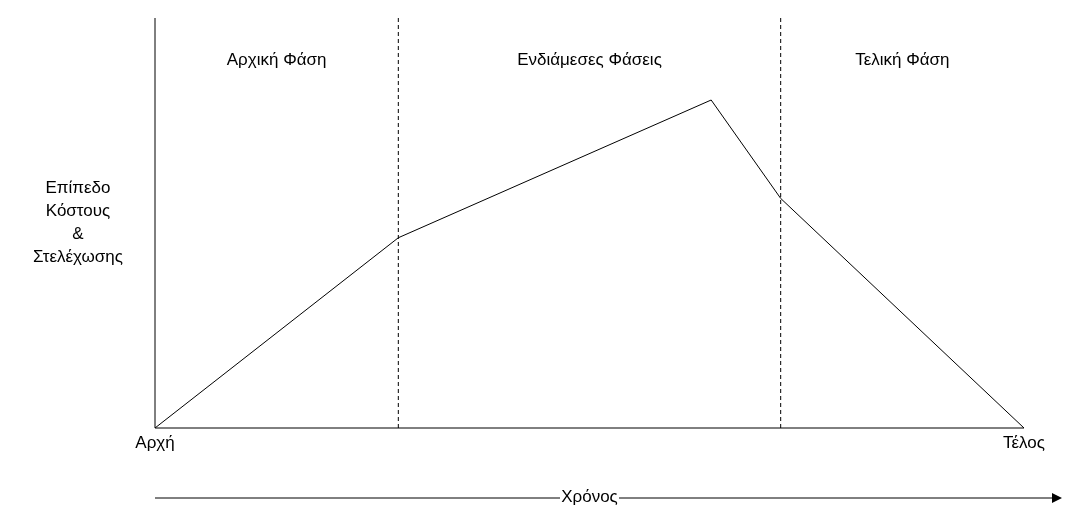 The height and width of the screenshot is (518, 1082). I want to click on x-tick-label: Αρχή, so click(155, 443).